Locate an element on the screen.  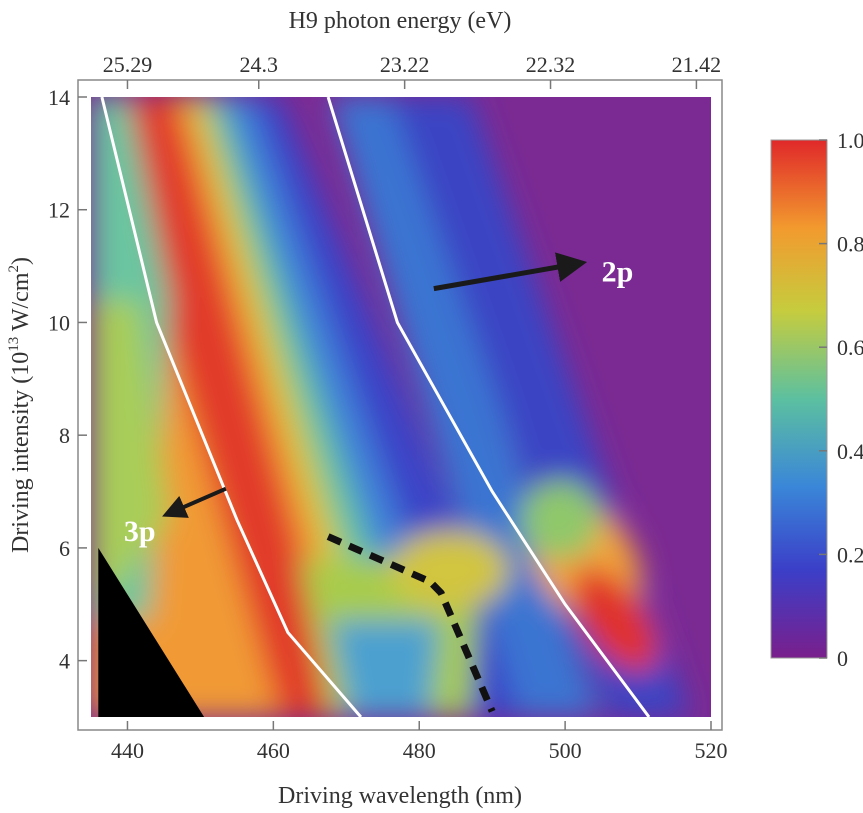
y-tick-label: 12 is located at coordinates (59, 210).